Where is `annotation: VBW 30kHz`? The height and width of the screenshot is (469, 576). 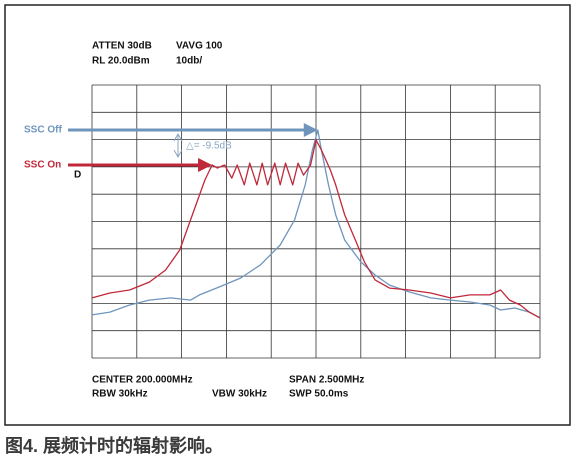
annotation: VBW 30kHz is located at coordinates (239, 394).